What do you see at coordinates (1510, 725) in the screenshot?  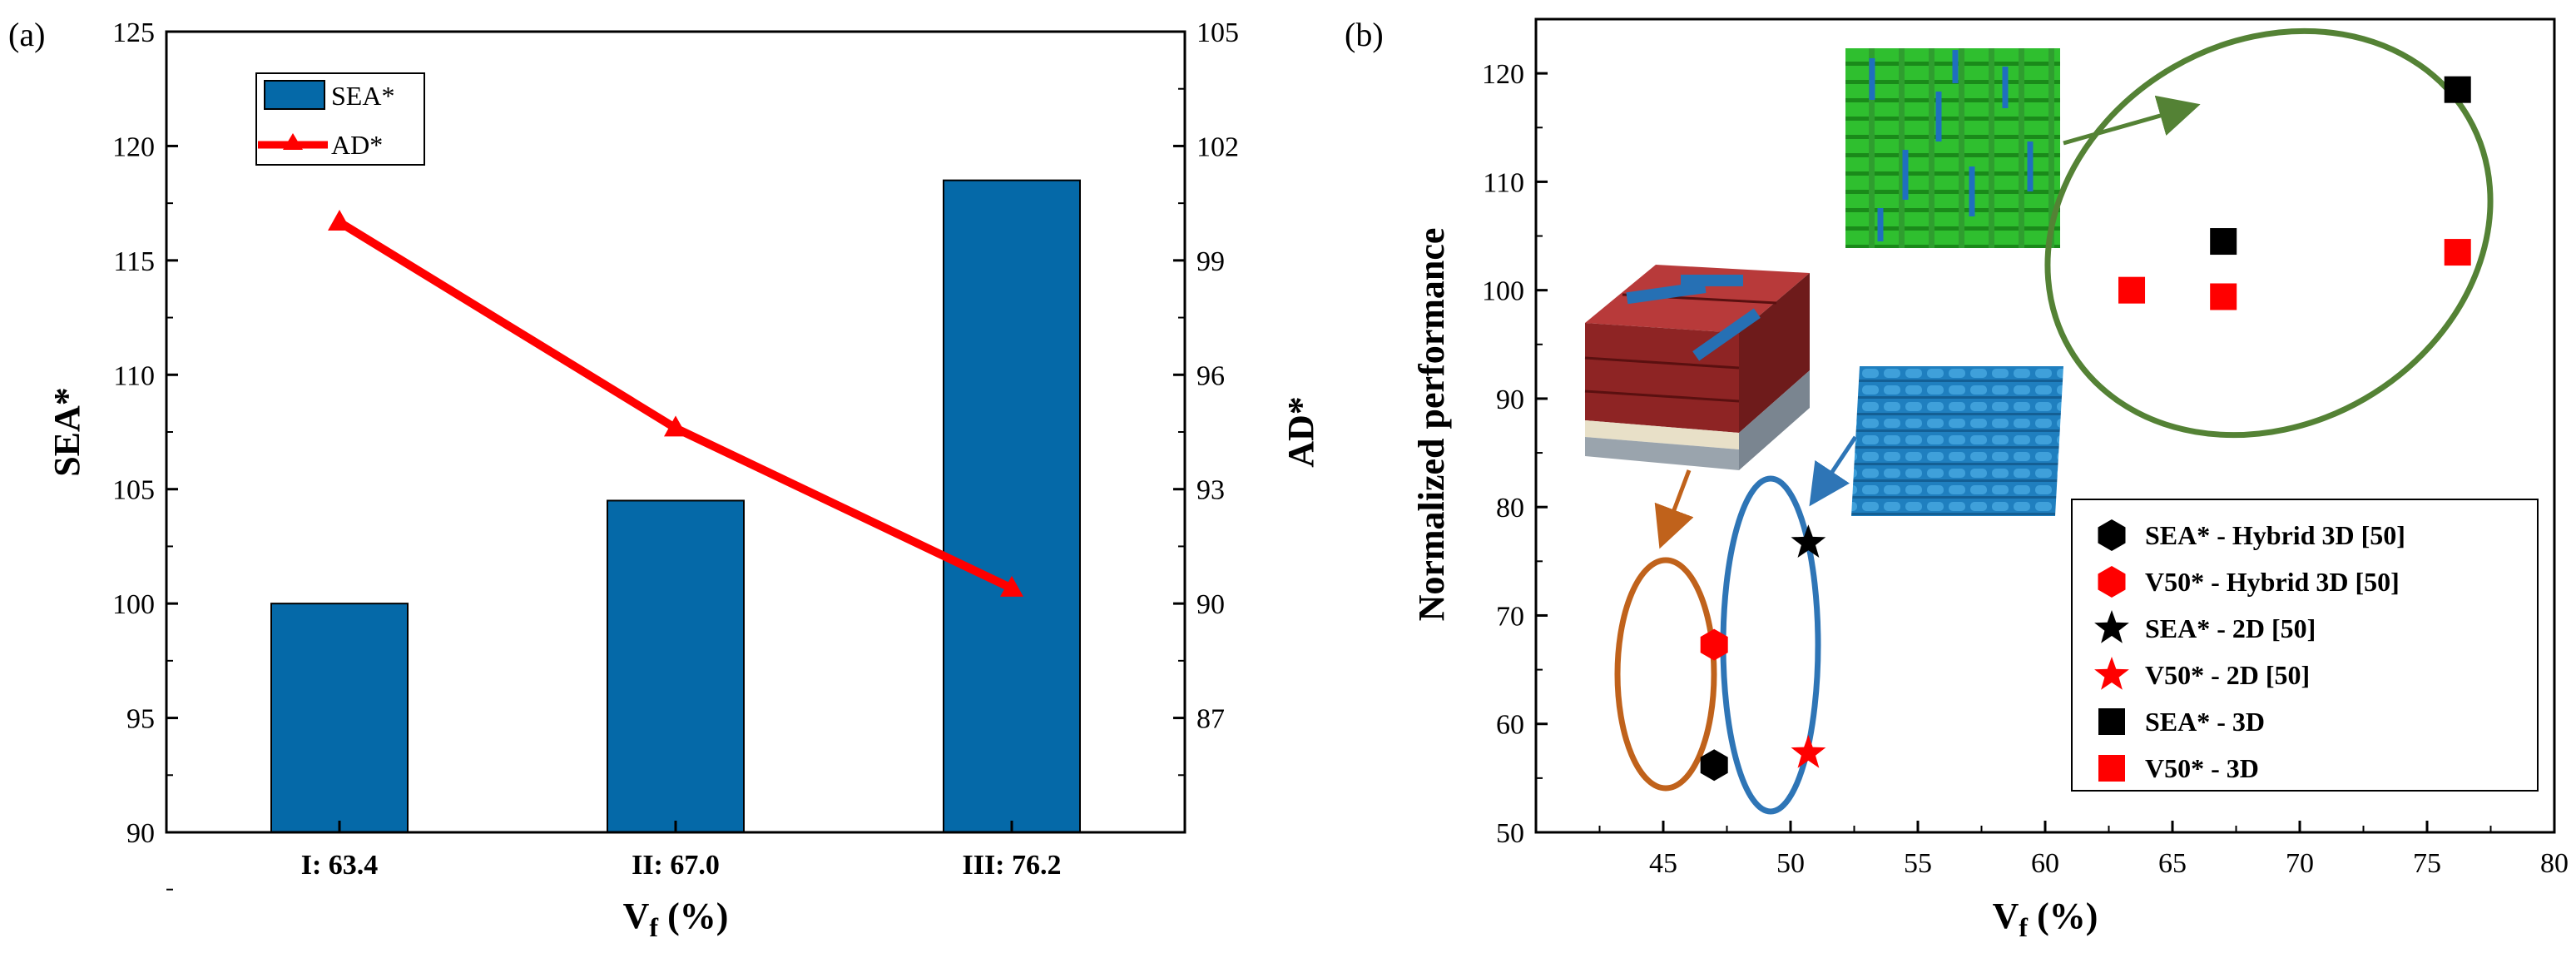 I see `y-tick-label-b: 60` at bounding box center [1510, 725].